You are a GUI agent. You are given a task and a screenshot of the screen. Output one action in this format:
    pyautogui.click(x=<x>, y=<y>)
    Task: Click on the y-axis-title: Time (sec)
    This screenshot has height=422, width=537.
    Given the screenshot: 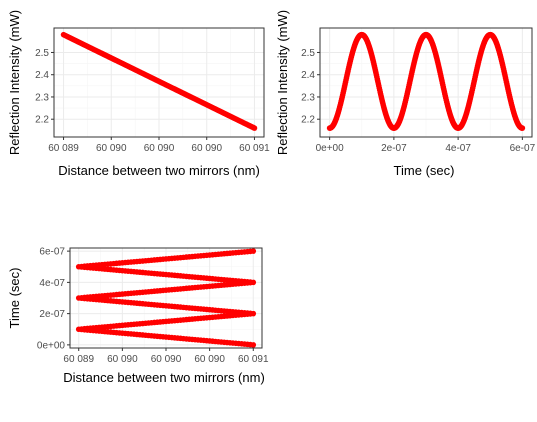 What is the action you would take?
    pyautogui.click(x=14, y=298)
    